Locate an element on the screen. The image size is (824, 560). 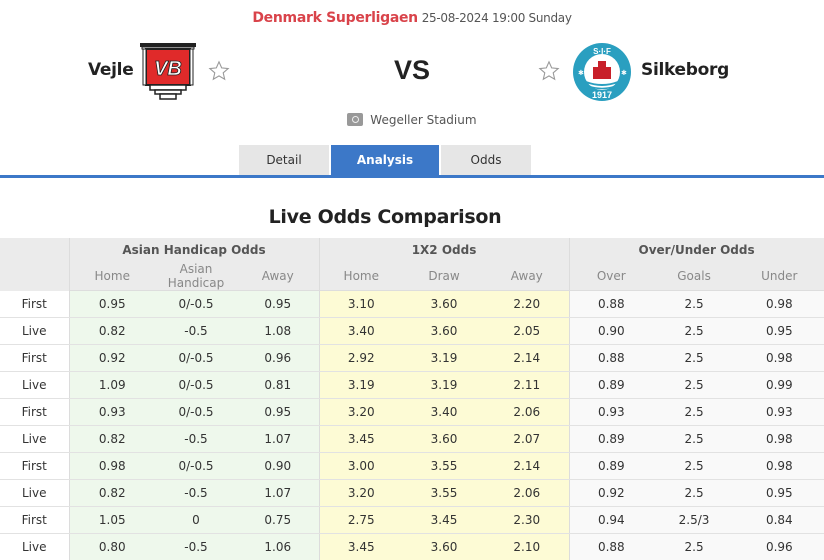
stadium-icon is located at coordinates (355, 119).